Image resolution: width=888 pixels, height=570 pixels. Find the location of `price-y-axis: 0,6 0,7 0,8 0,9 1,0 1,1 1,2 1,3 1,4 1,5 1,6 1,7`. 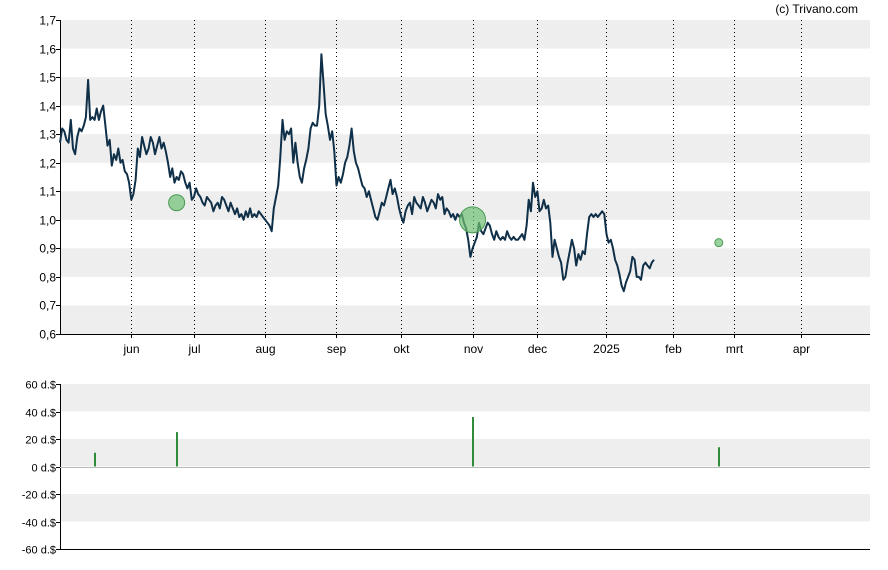

price-y-axis: 0,6 0,7 0,8 0,9 1,0 1,1 1,2 1,3 1,4 1,5 1,6 1,7 is located at coordinates (49, 178).